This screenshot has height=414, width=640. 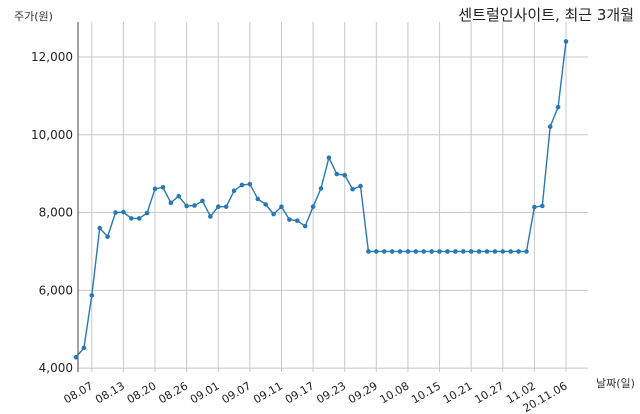 I want to click on chart-title: 센트럴인사이트, 최근 3개월, so click(x=546, y=15).